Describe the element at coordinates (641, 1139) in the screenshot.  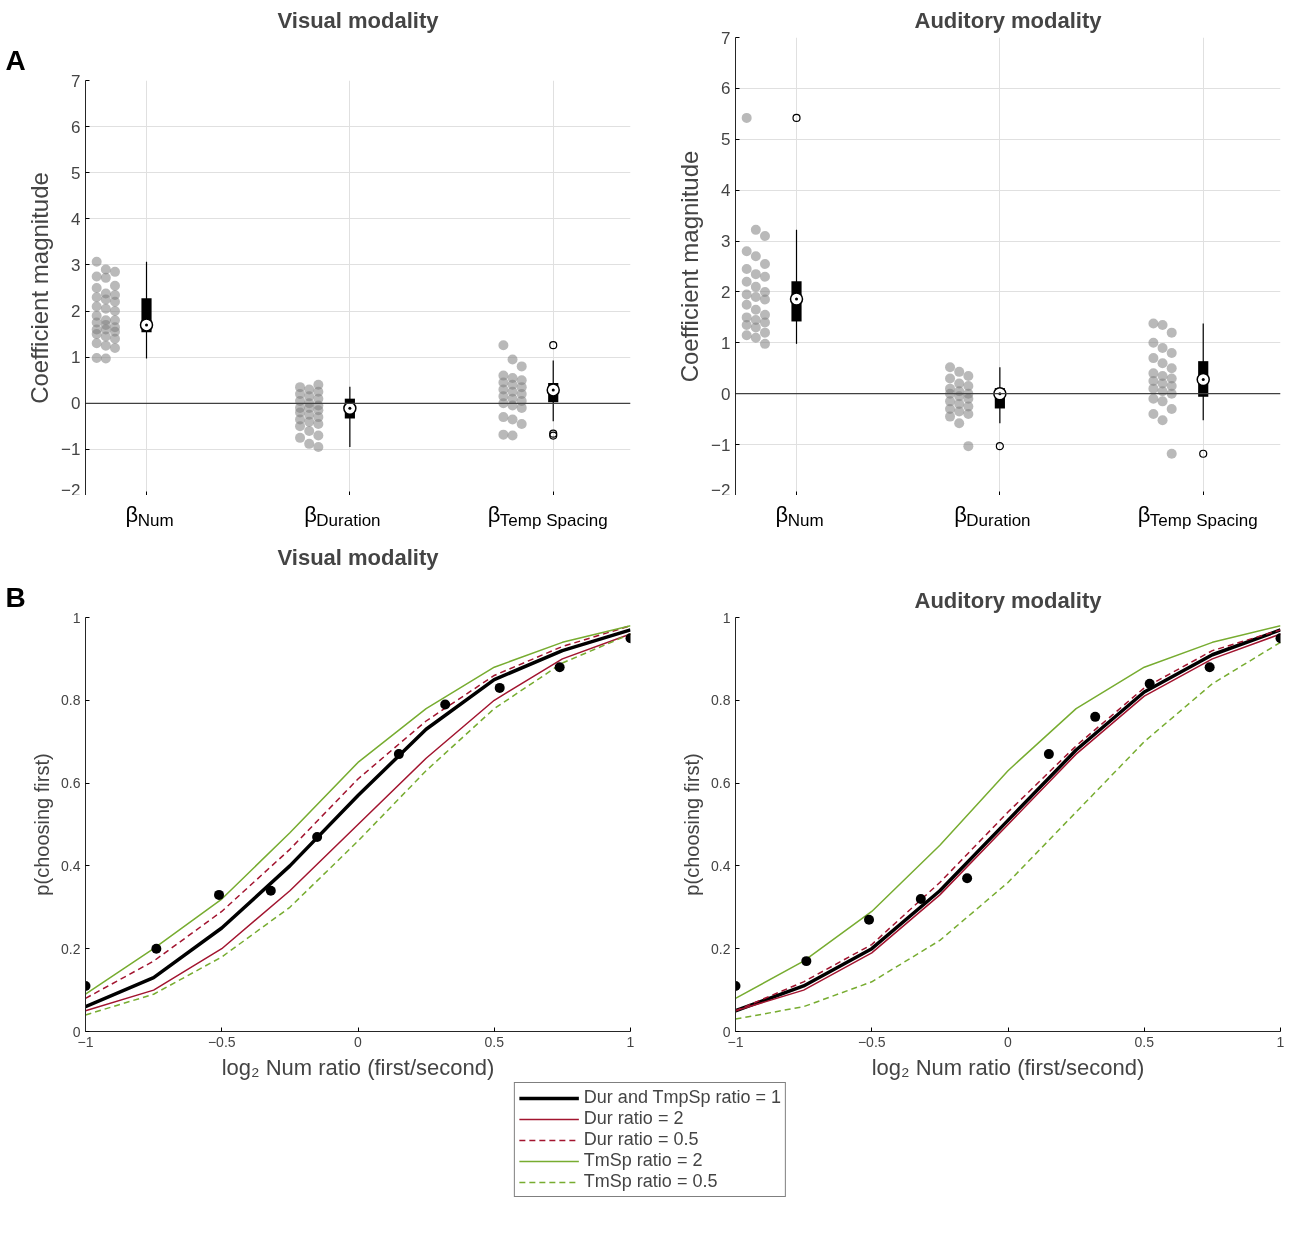
I see `legend-label: Dur ratio = 0.5` at that location.